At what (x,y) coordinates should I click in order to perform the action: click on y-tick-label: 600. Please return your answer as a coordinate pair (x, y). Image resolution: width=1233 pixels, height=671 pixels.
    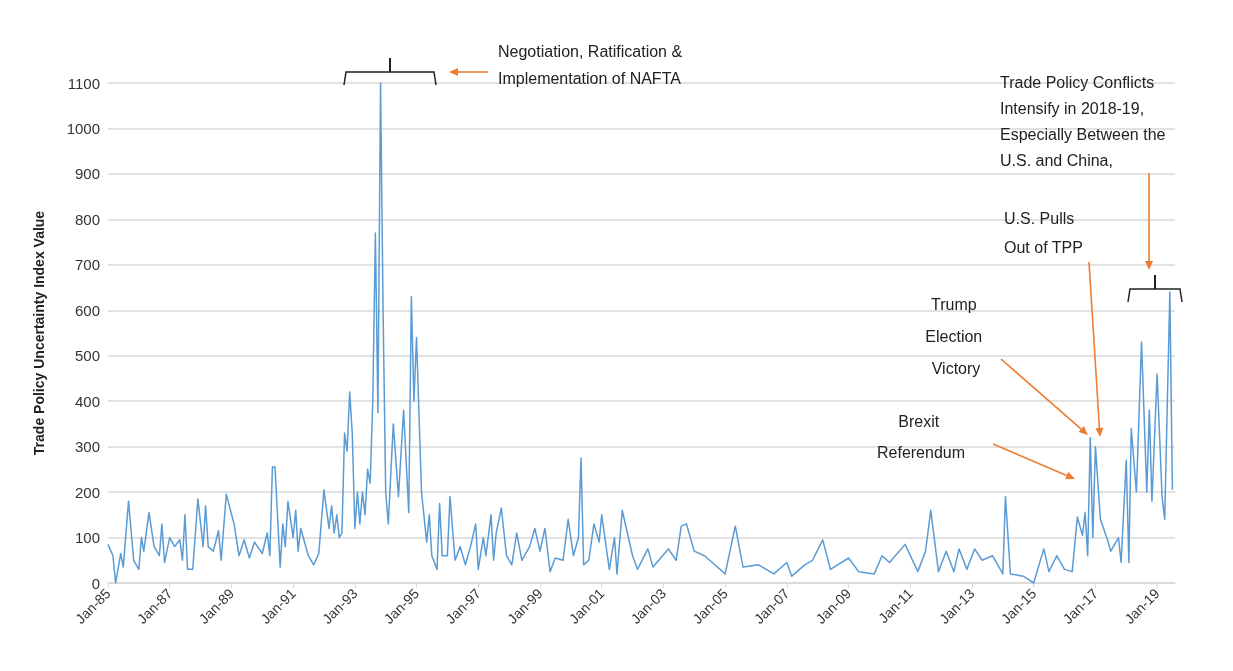
    Looking at the image, I should click on (87, 310).